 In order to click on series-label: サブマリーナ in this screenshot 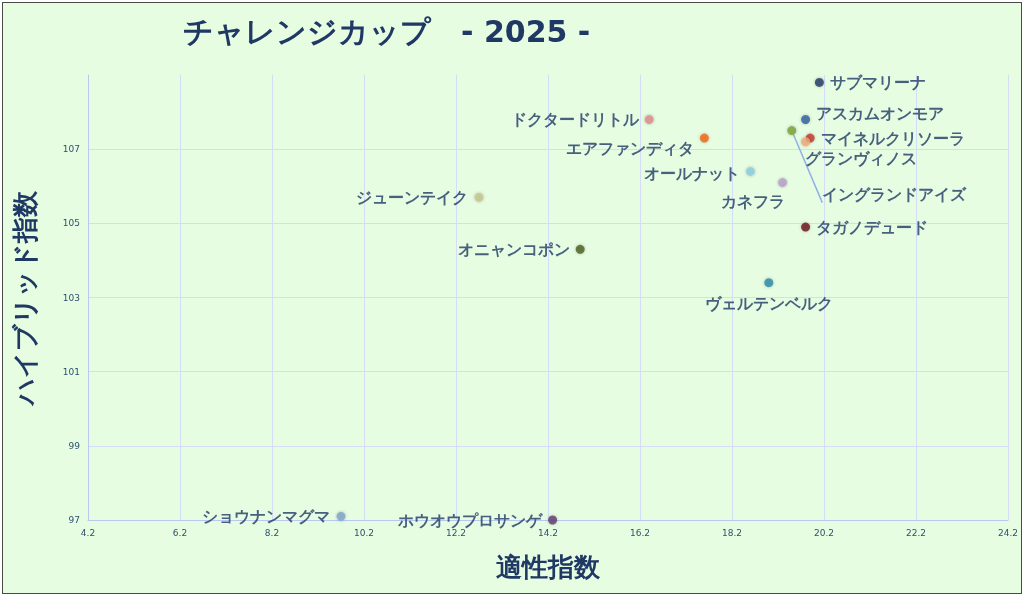, I will do `click(877, 82)`.